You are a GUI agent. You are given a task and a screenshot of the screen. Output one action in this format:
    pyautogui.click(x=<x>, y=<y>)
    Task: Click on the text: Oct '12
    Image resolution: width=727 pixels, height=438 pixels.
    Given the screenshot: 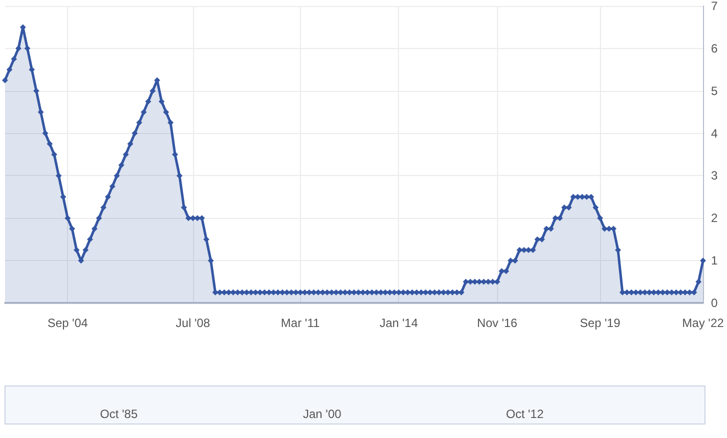 What is the action you would take?
    pyautogui.click(x=525, y=414)
    